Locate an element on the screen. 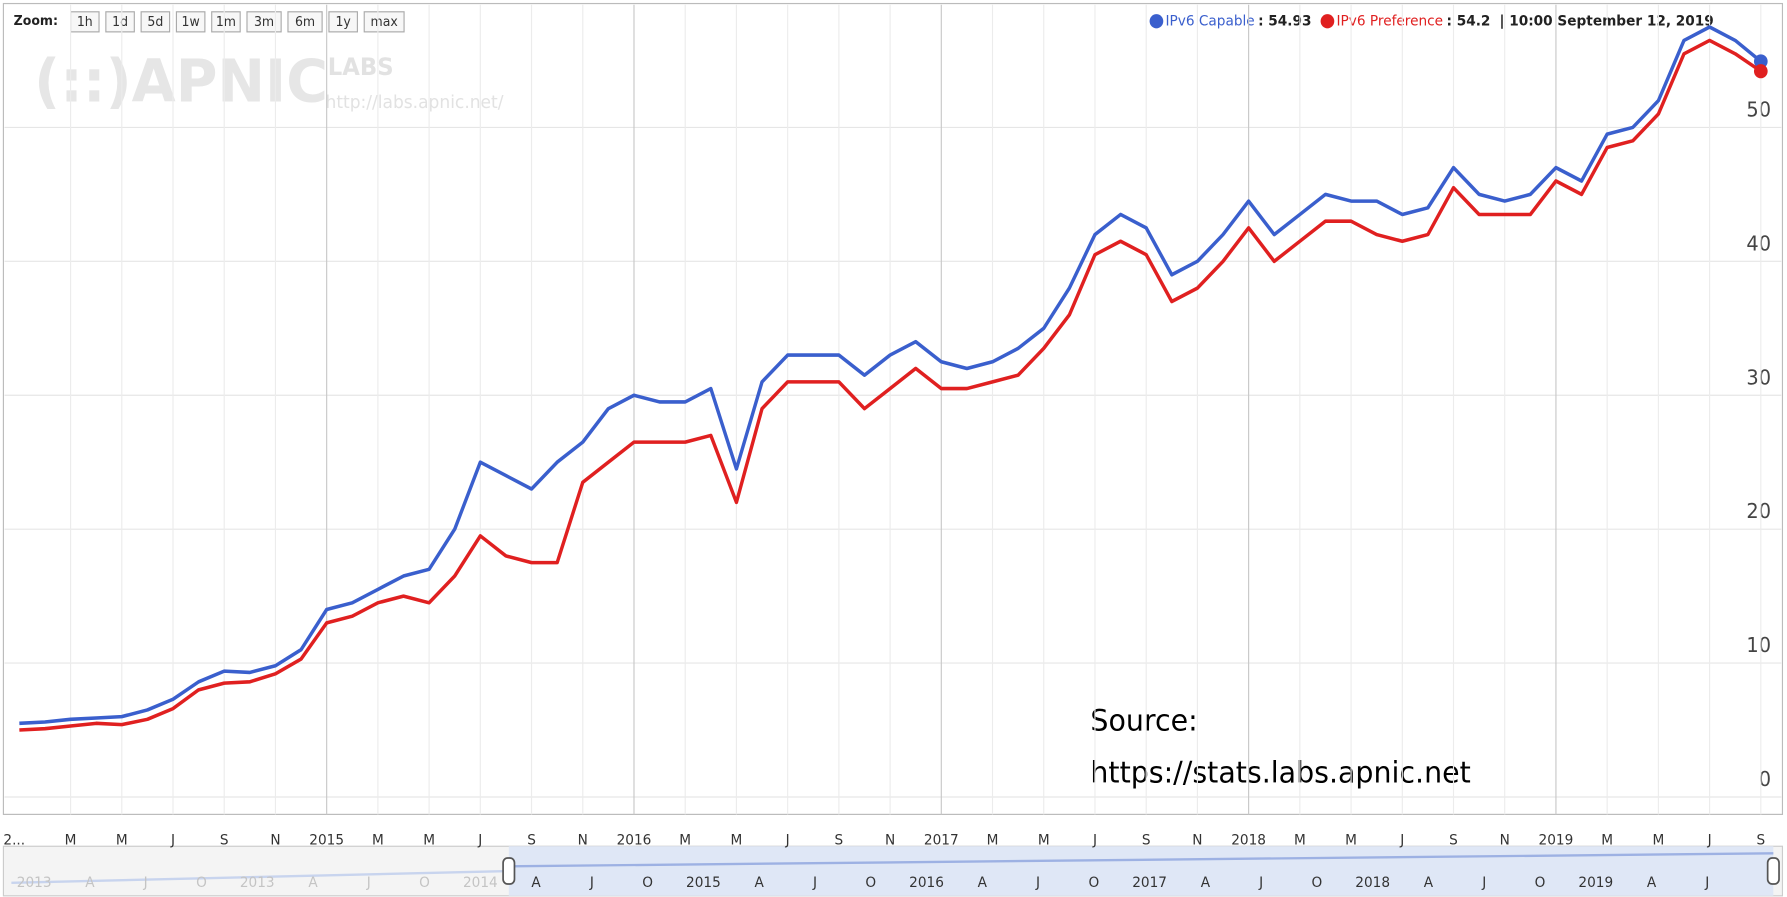  watermark-url: http://labs.apnic.net/ is located at coordinates (415, 103).